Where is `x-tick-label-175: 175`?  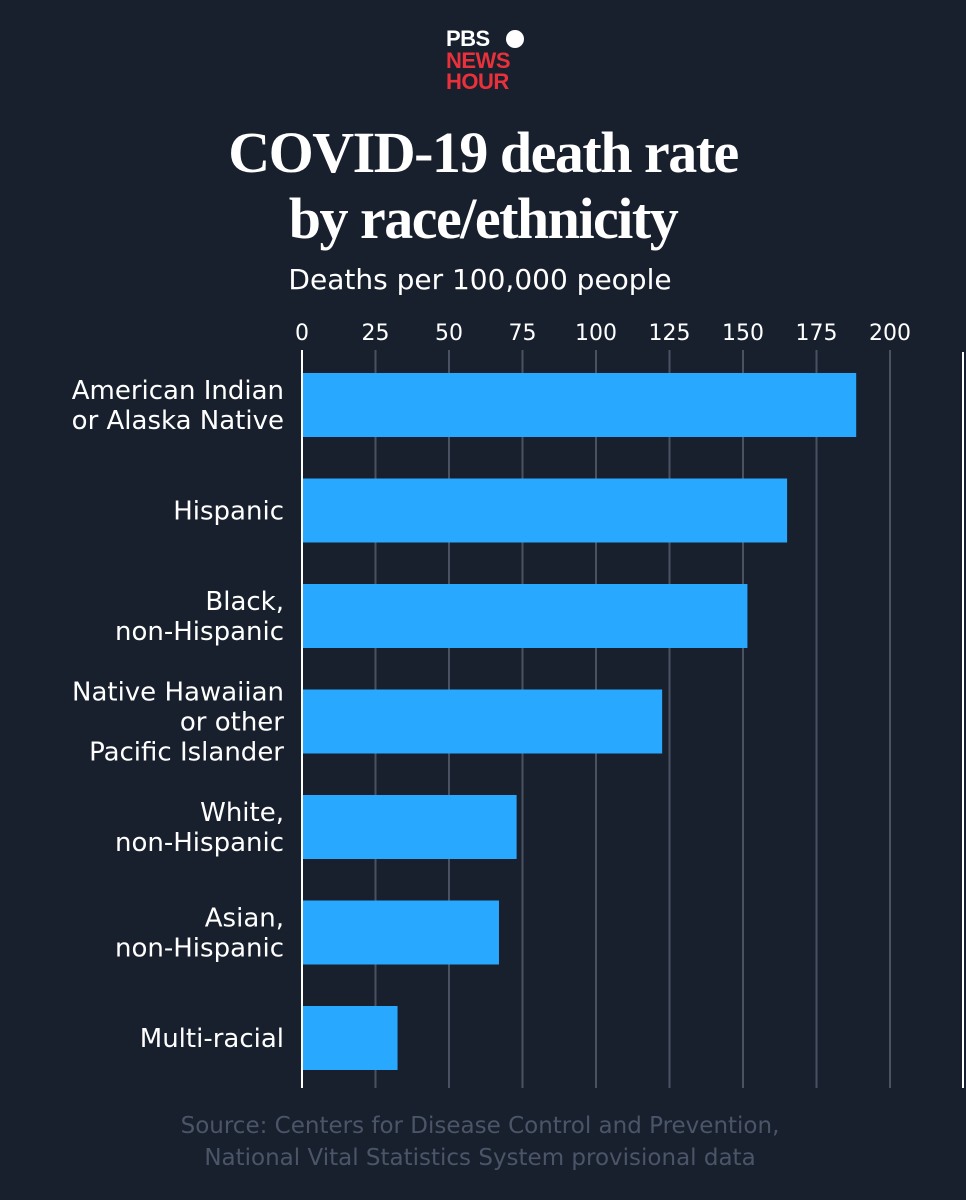 x-tick-label-175: 175 is located at coordinates (817, 333).